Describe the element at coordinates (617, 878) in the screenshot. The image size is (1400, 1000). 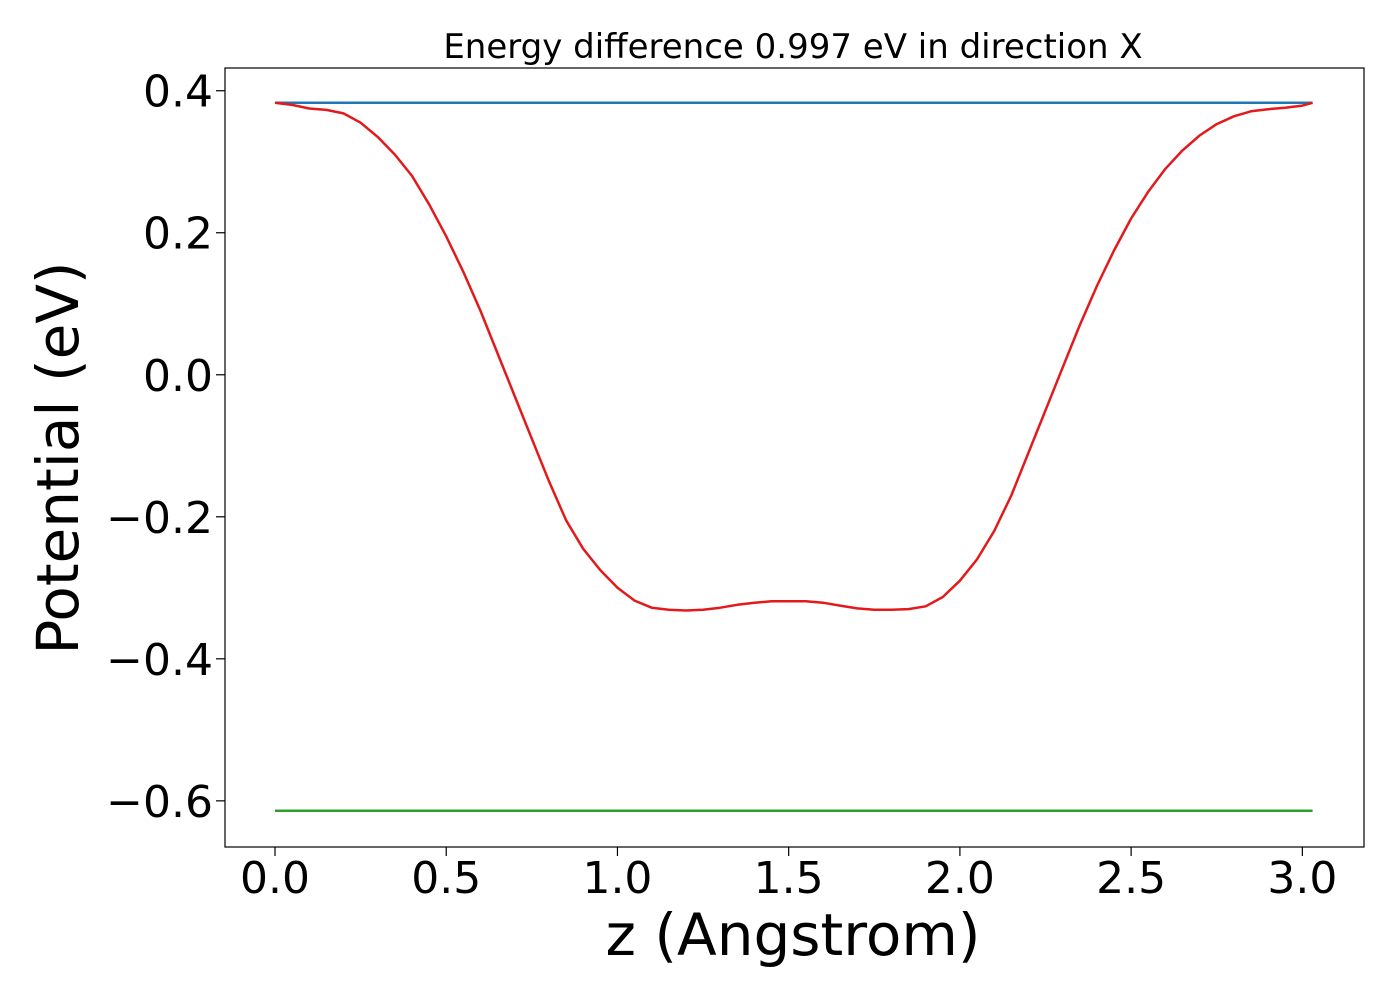
I see `x-tick-label: 1.0` at that location.